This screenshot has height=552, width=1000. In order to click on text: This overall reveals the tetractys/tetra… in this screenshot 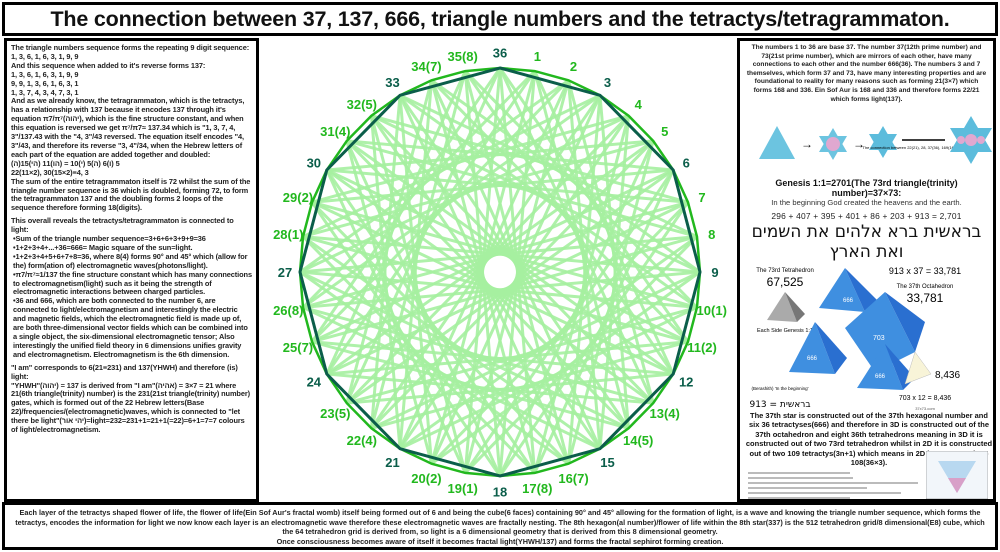, I will do `click(122, 225)`.